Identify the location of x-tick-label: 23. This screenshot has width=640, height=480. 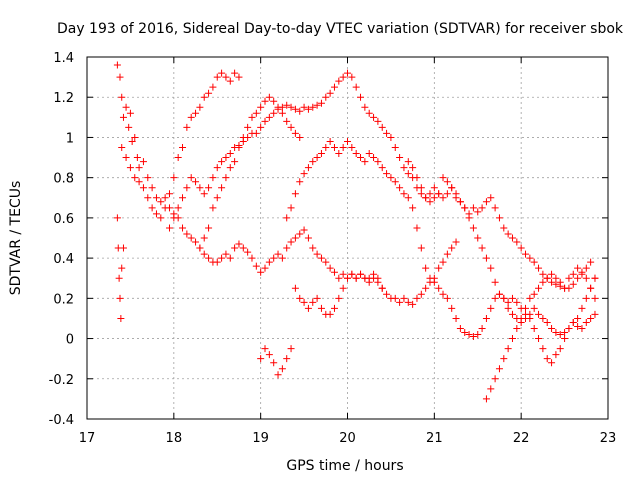
(608, 438).